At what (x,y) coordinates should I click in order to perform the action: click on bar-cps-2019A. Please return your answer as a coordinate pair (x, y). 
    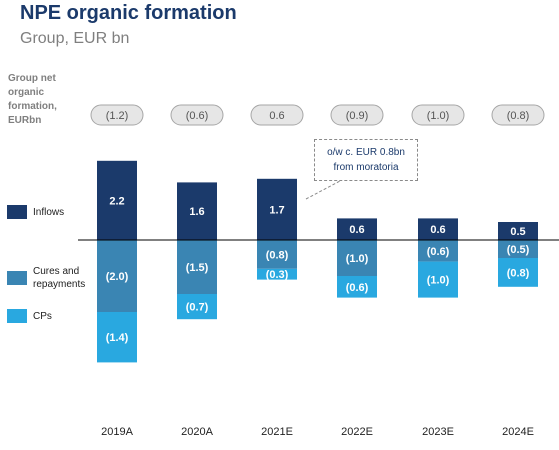
    Looking at the image, I should click on (117, 337).